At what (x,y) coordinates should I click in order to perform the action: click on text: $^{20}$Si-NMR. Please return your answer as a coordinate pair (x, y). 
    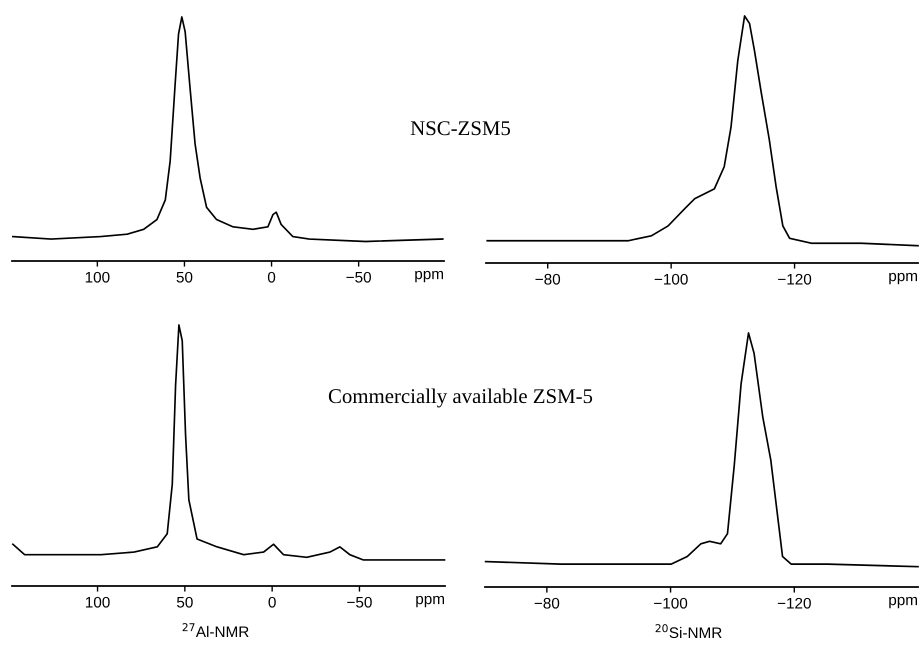
    Looking at the image, I should click on (689, 631).